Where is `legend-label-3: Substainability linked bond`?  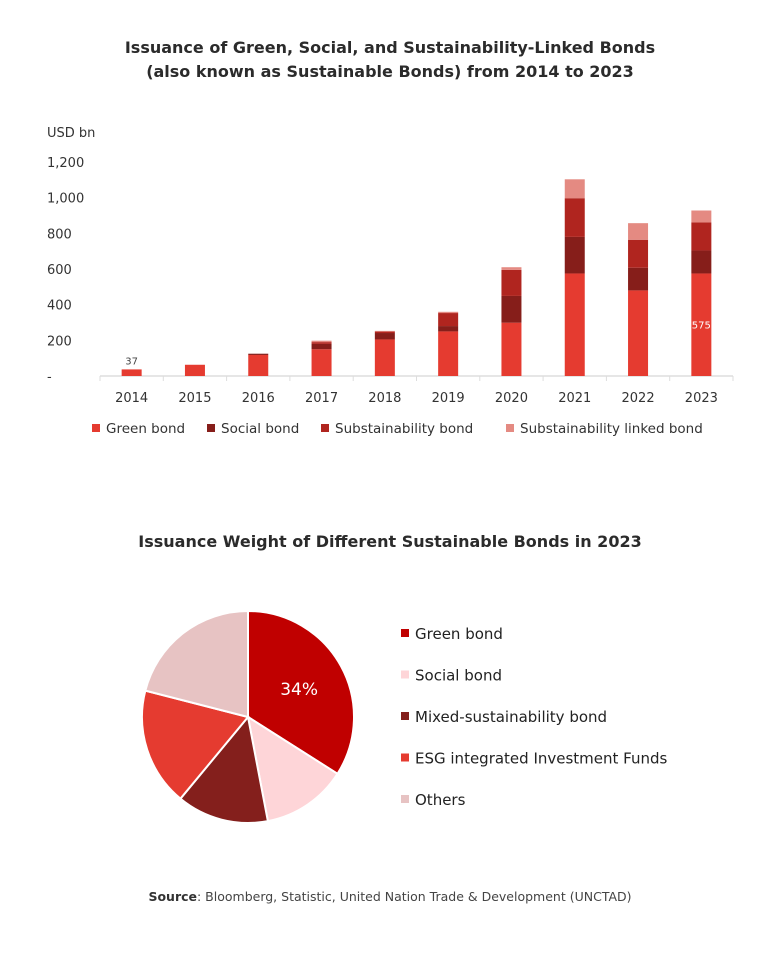
legend-label-3: Substainability linked bond is located at coordinates (611, 429).